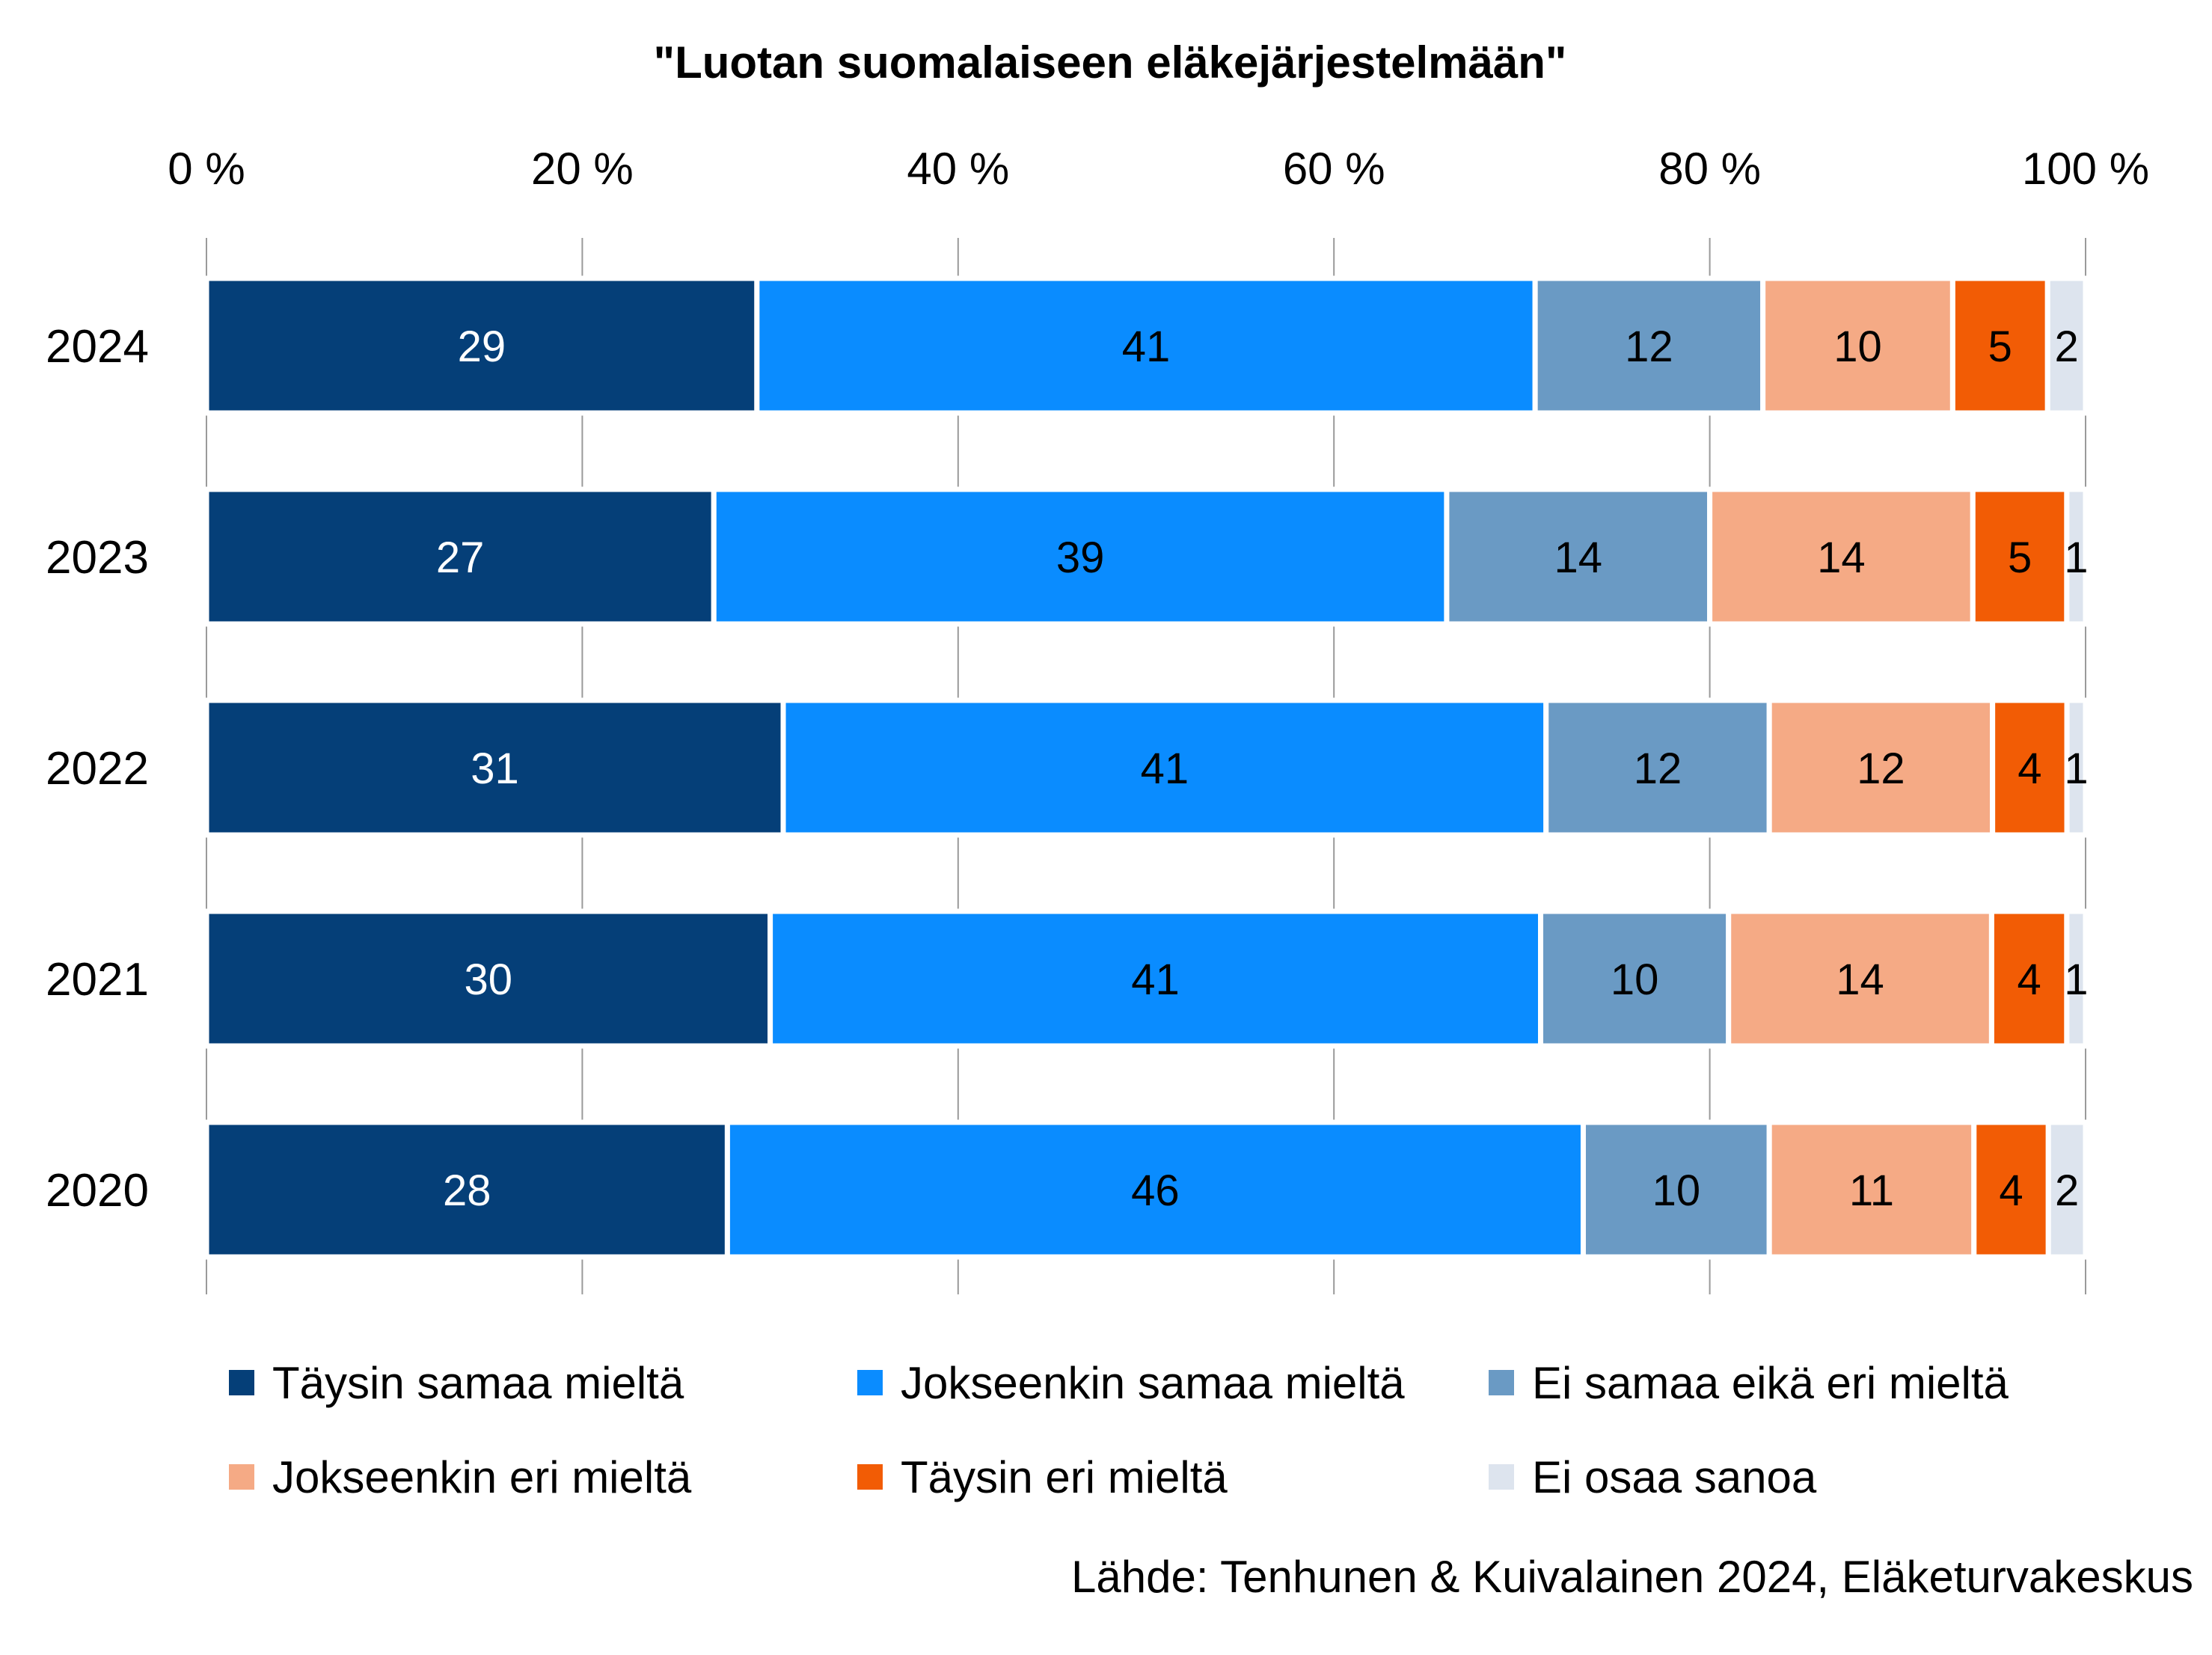 This screenshot has height=1655, width=2212. Describe the element at coordinates (1153, 1383) in the screenshot. I see `legend-label: Jokseenkin samaa mieltä` at that location.